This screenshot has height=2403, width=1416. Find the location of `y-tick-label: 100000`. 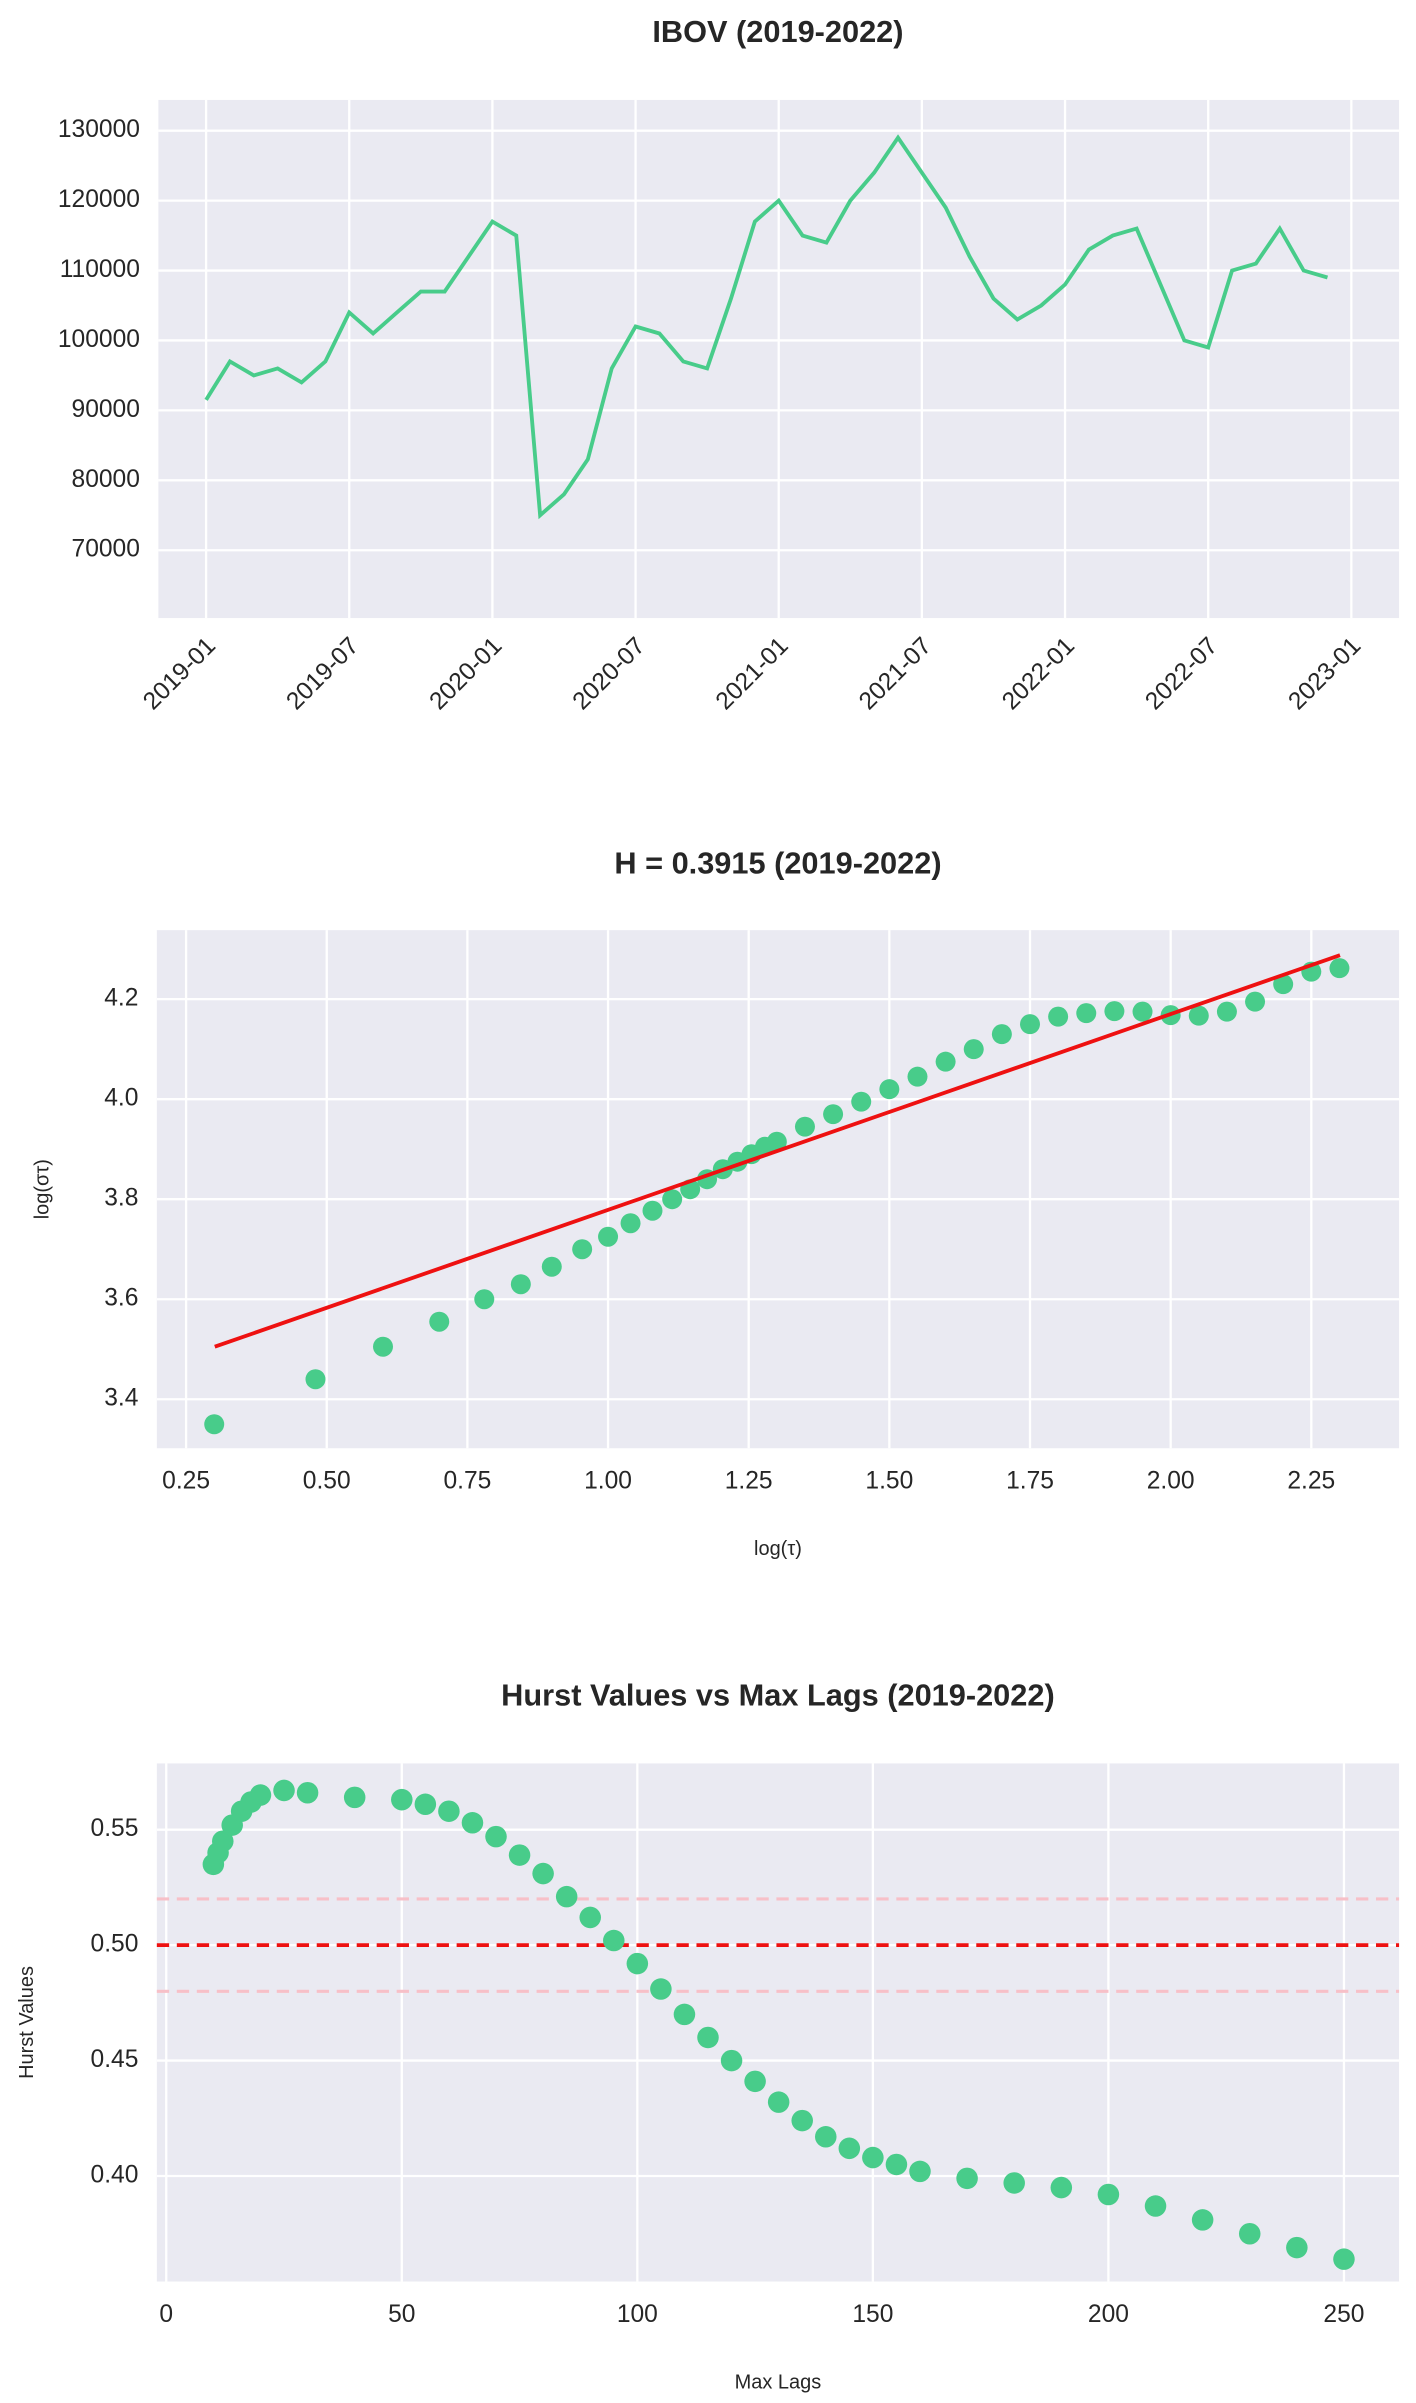

y-tick-label: 100000 is located at coordinates (99, 339).